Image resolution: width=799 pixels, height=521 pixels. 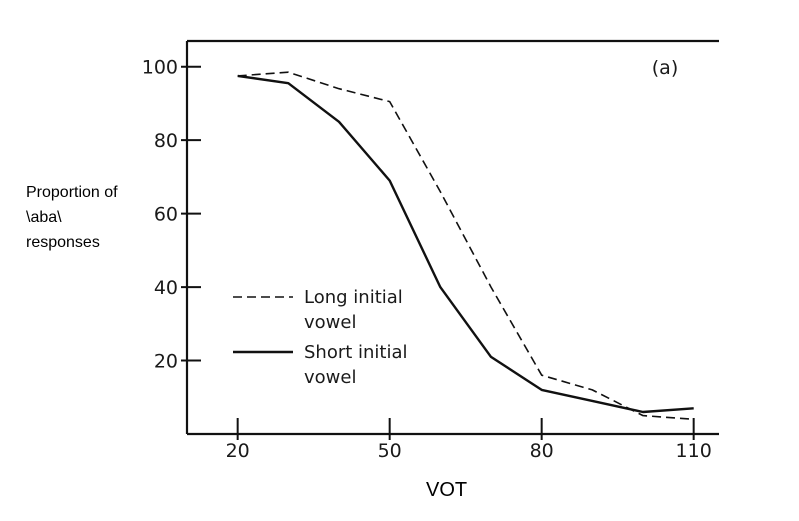 I want to click on y-tick-label-20: 20, so click(x=166, y=362).